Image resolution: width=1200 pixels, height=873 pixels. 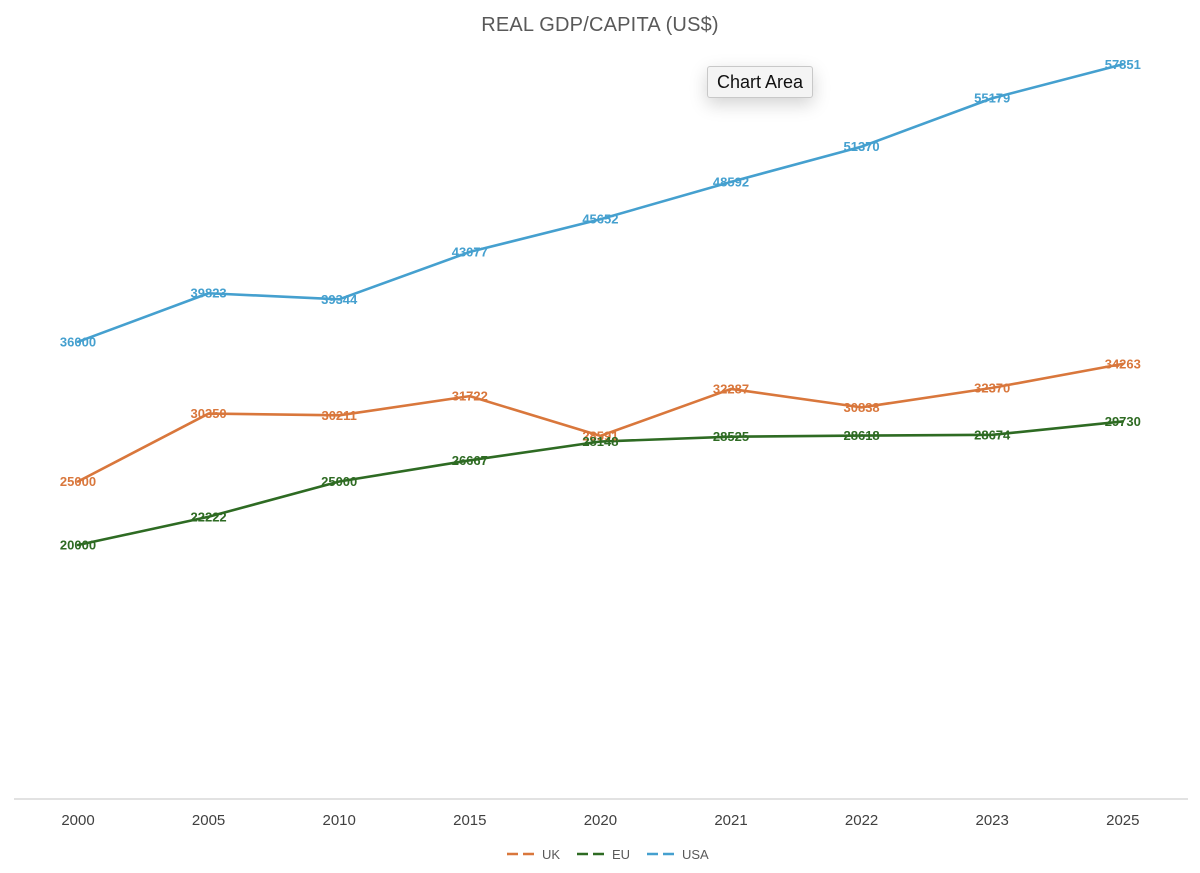 What do you see at coordinates (338, 415) in the screenshot?
I see `data-label-uk: 30211` at bounding box center [338, 415].